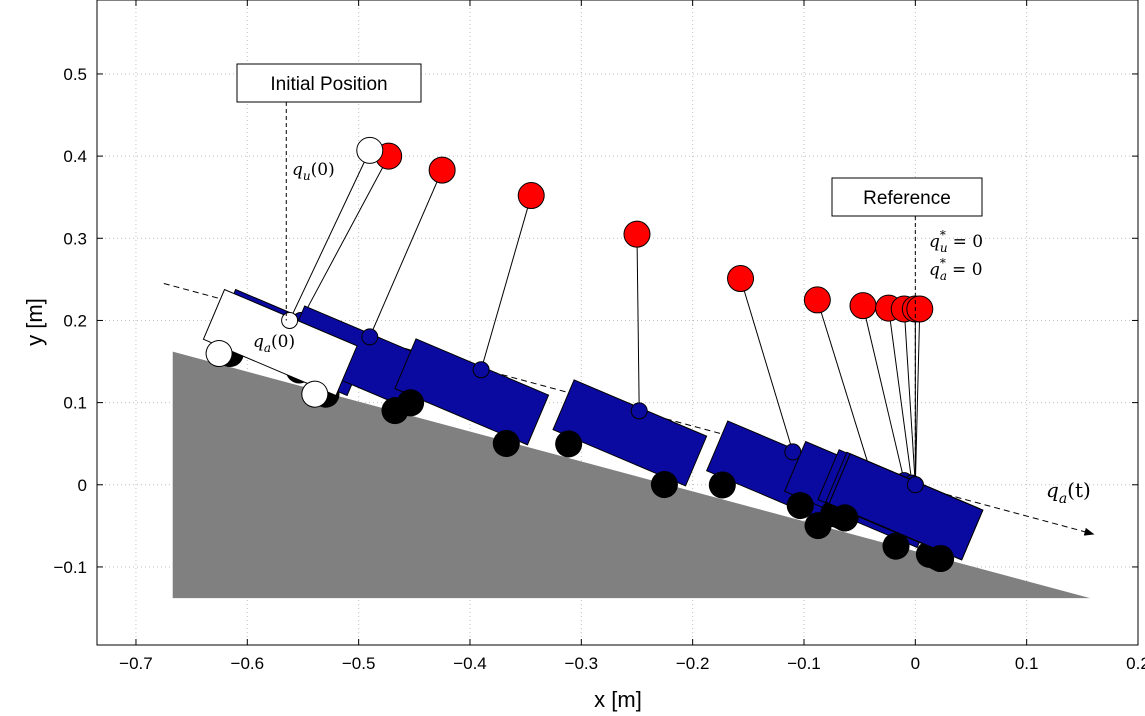  I want to click on qa-t-arg: (t), so click(1079, 490).